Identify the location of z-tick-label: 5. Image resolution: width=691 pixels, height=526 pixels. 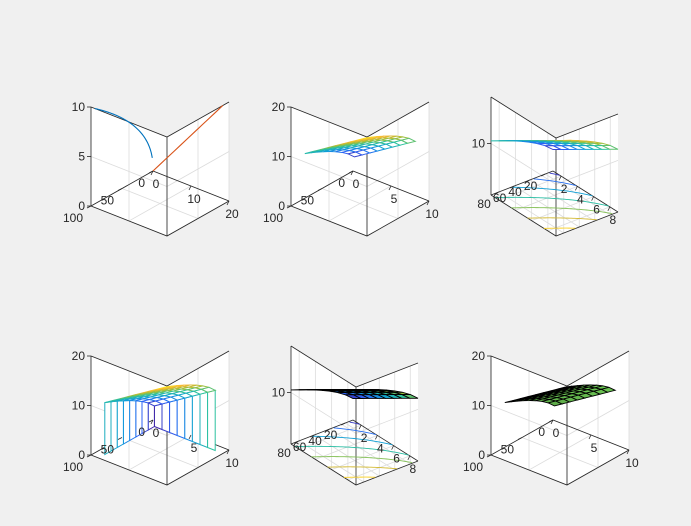
(81, 157).